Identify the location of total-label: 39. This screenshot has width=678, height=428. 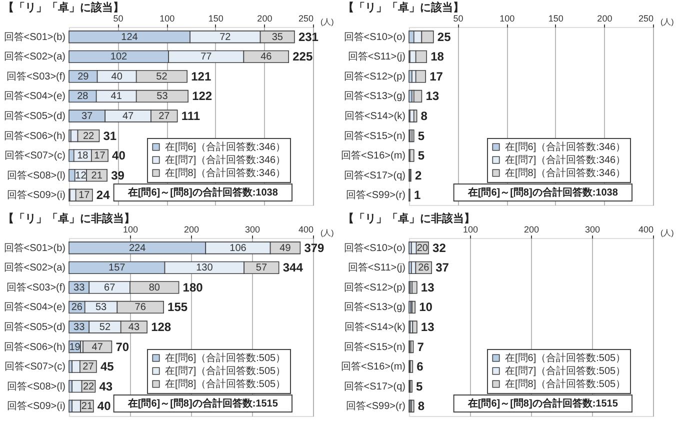
(118, 175).